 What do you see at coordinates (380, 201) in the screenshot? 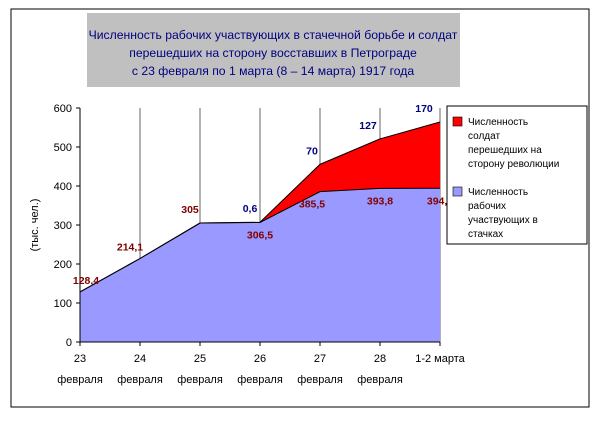
I see `data-label-workers: 393,8` at bounding box center [380, 201].